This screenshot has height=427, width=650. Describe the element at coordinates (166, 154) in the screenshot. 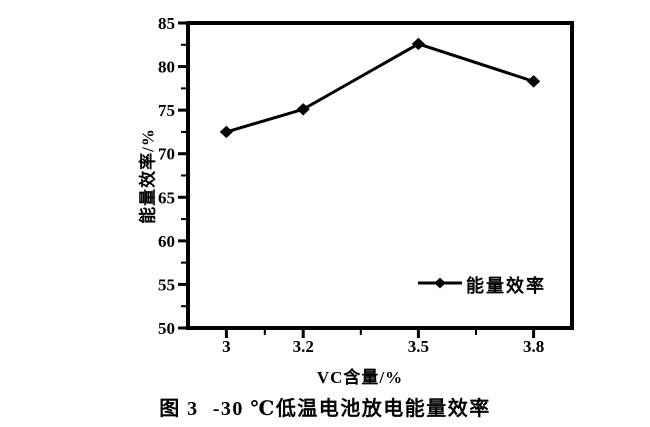

I see `svg-text: 70` at that location.